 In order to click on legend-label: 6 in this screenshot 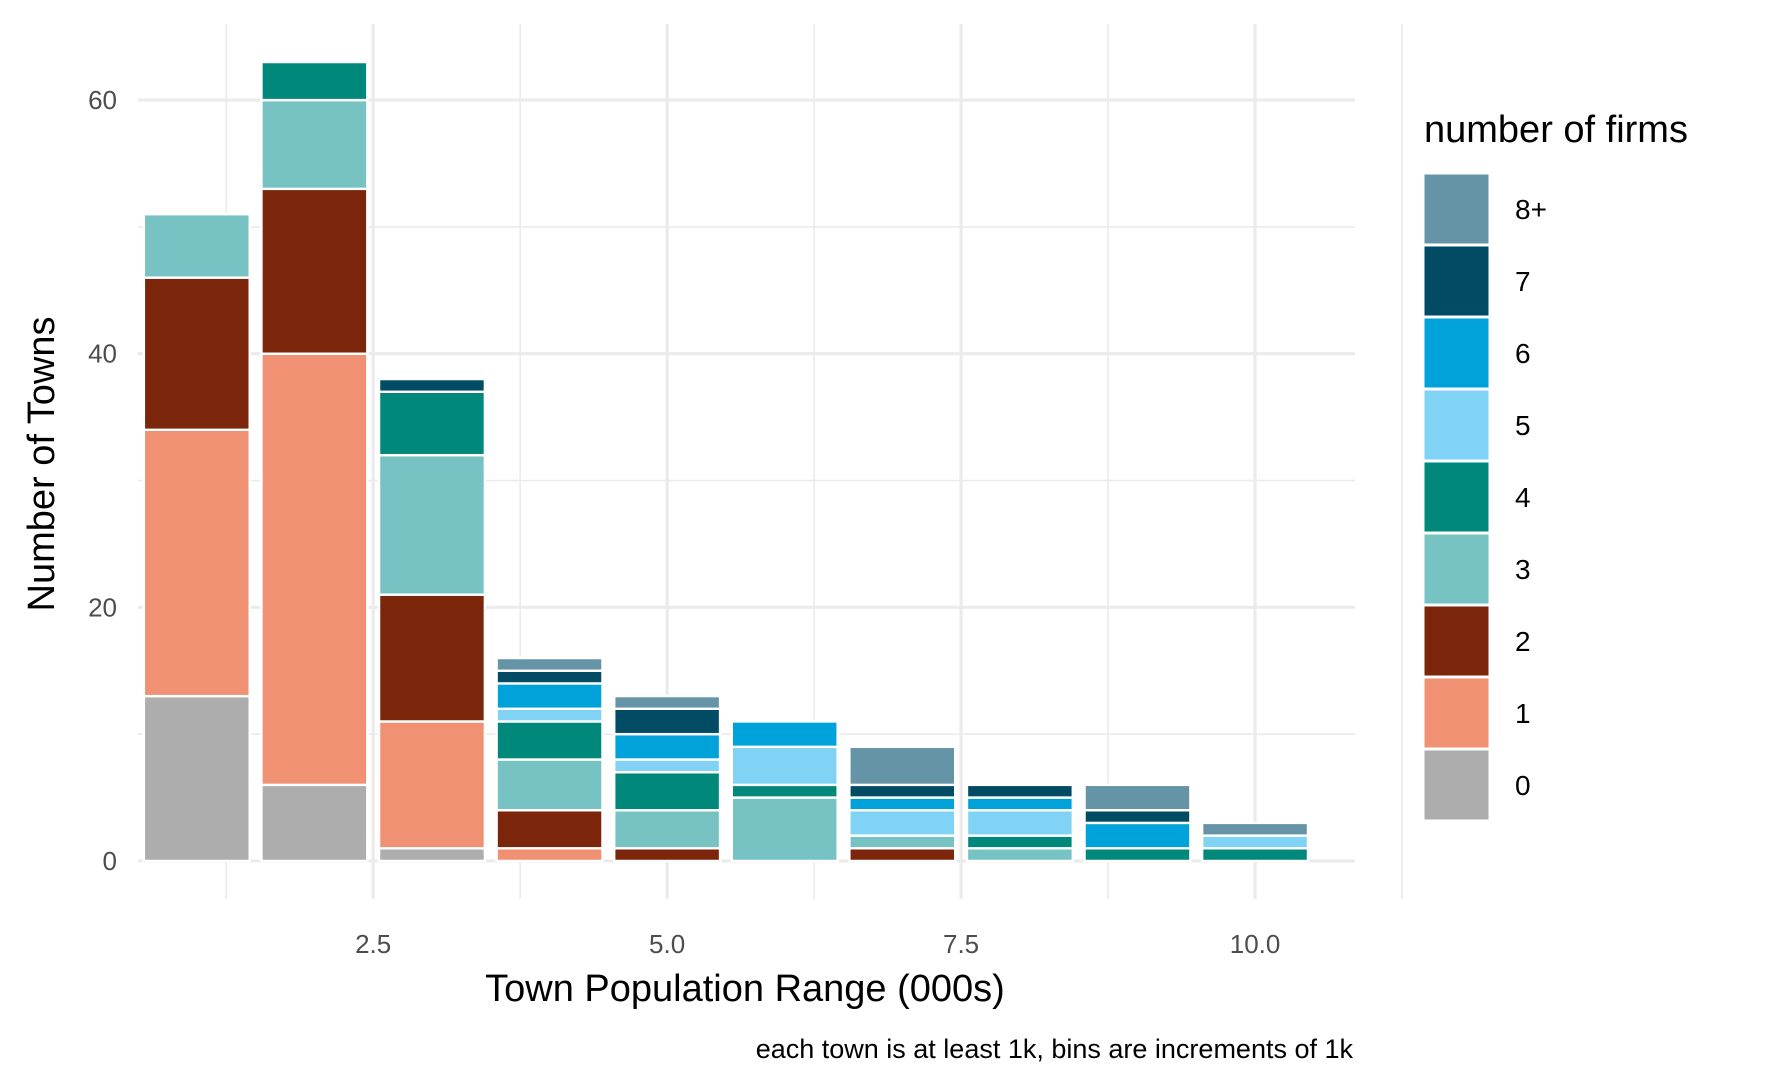, I will do `click(1523, 353)`.